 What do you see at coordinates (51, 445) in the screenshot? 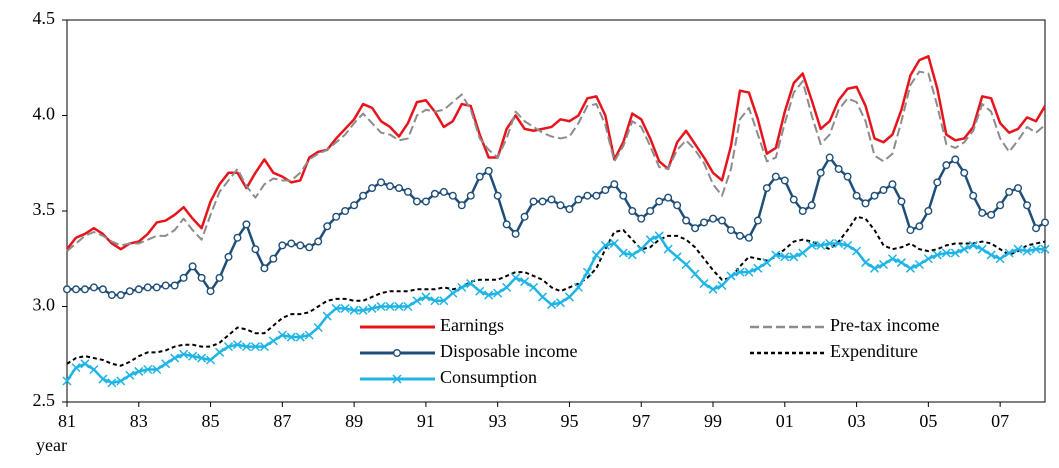
I see `x-axis-label: year` at bounding box center [51, 445].